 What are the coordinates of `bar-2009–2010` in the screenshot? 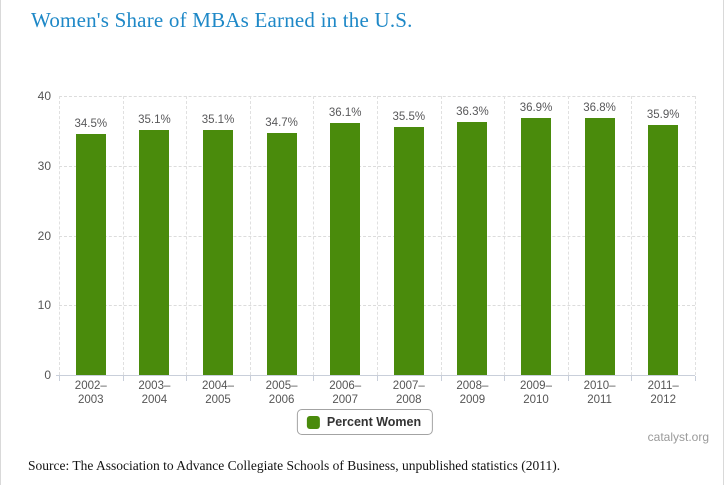 It's located at (536, 246).